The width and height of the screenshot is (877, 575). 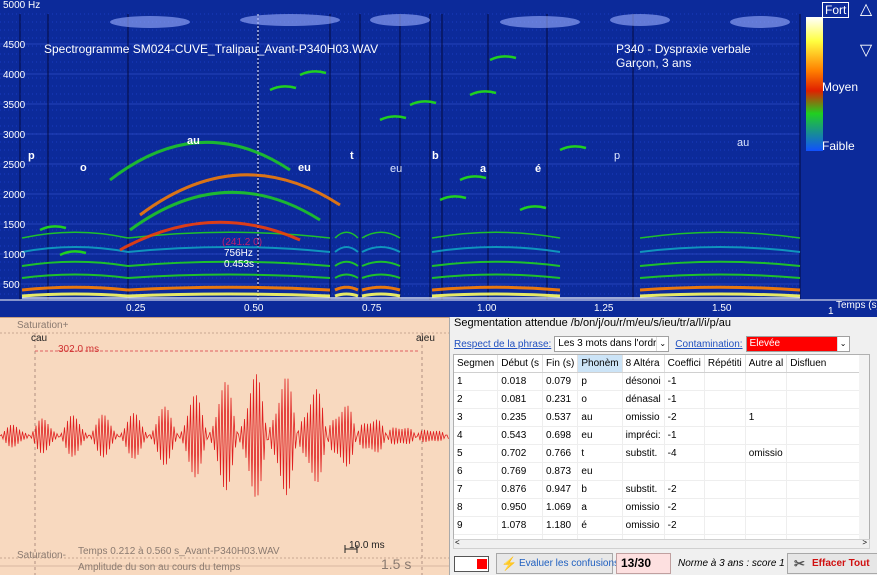 I want to click on table-cell: é, so click(x=600, y=525).